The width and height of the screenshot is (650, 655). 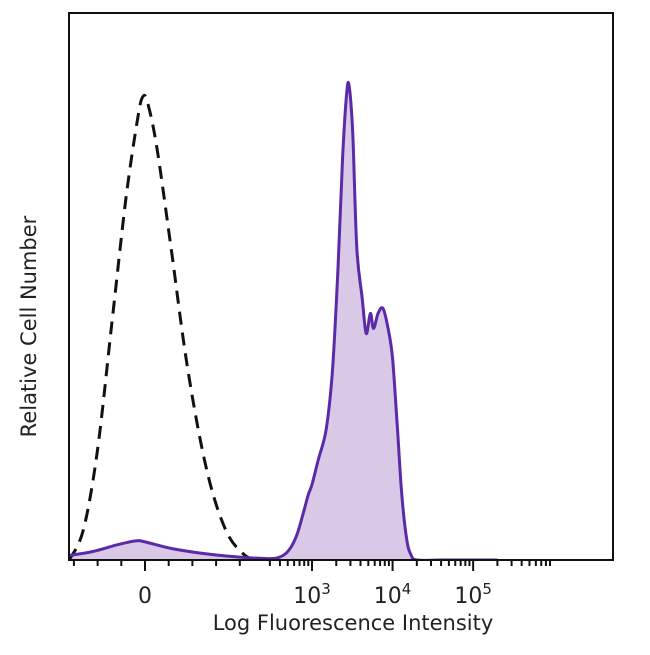 I want to click on x-axis: 0 10³ 10⁴ 10⁵, so click(x=312, y=584).